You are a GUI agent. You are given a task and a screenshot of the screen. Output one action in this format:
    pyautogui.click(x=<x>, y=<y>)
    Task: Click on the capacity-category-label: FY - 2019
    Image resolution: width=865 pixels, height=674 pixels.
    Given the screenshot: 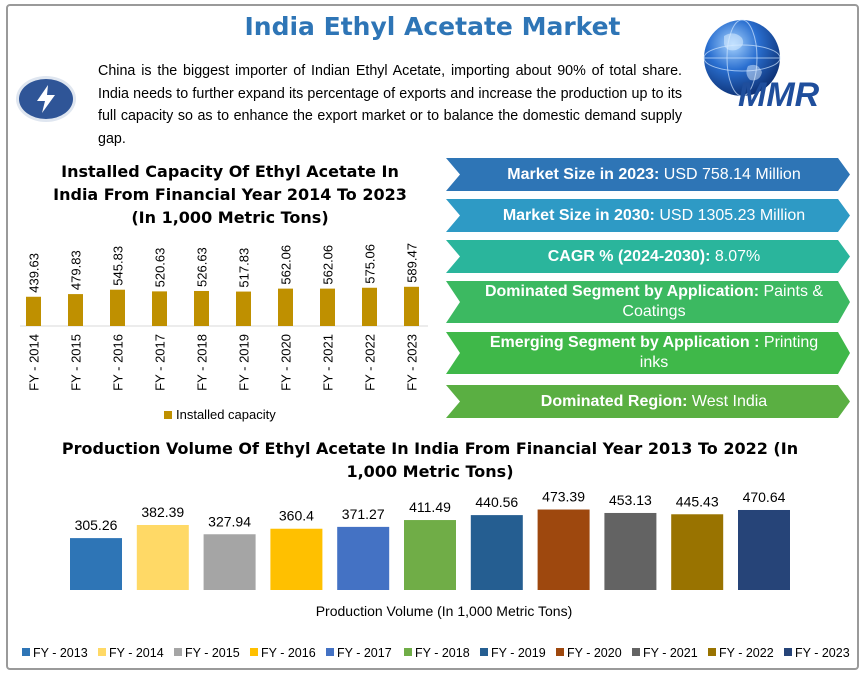 What is the action you would take?
    pyautogui.click(x=244, y=362)
    